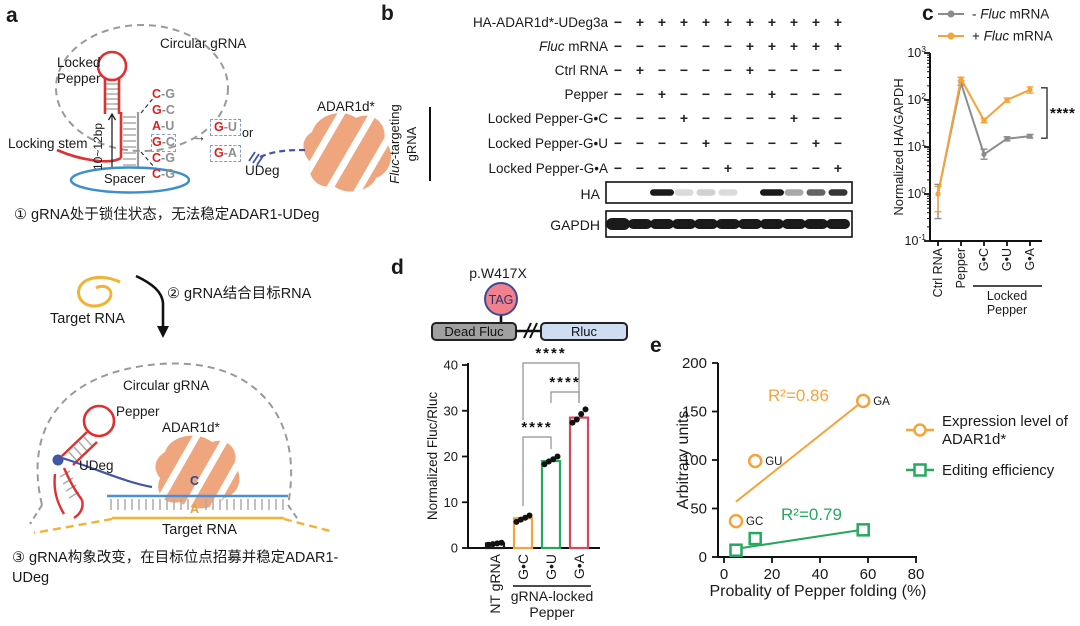 The height and width of the screenshot is (626, 1080). What do you see at coordinates (916, 99) in the screenshot?
I see `c-tick-label: 10²` at bounding box center [916, 99].